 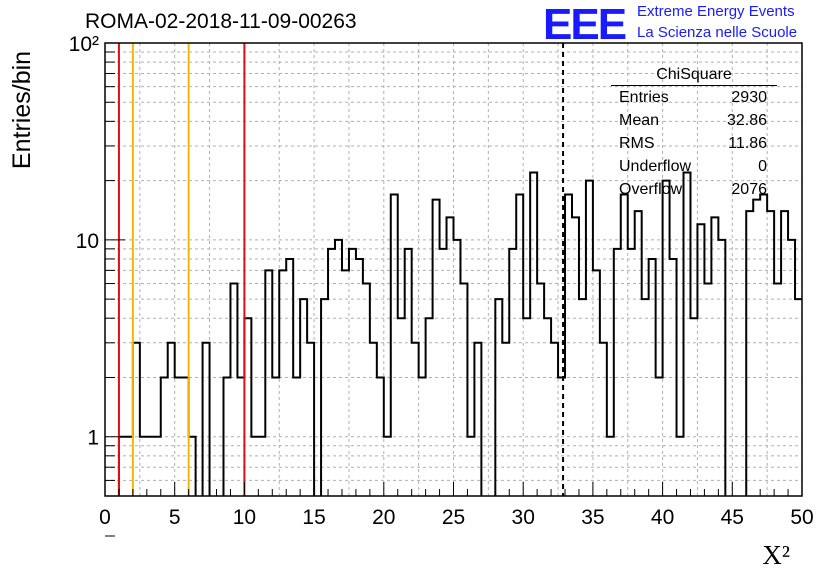 I want to click on stats-row-overflow: Overflow 2076, so click(x=694, y=189).